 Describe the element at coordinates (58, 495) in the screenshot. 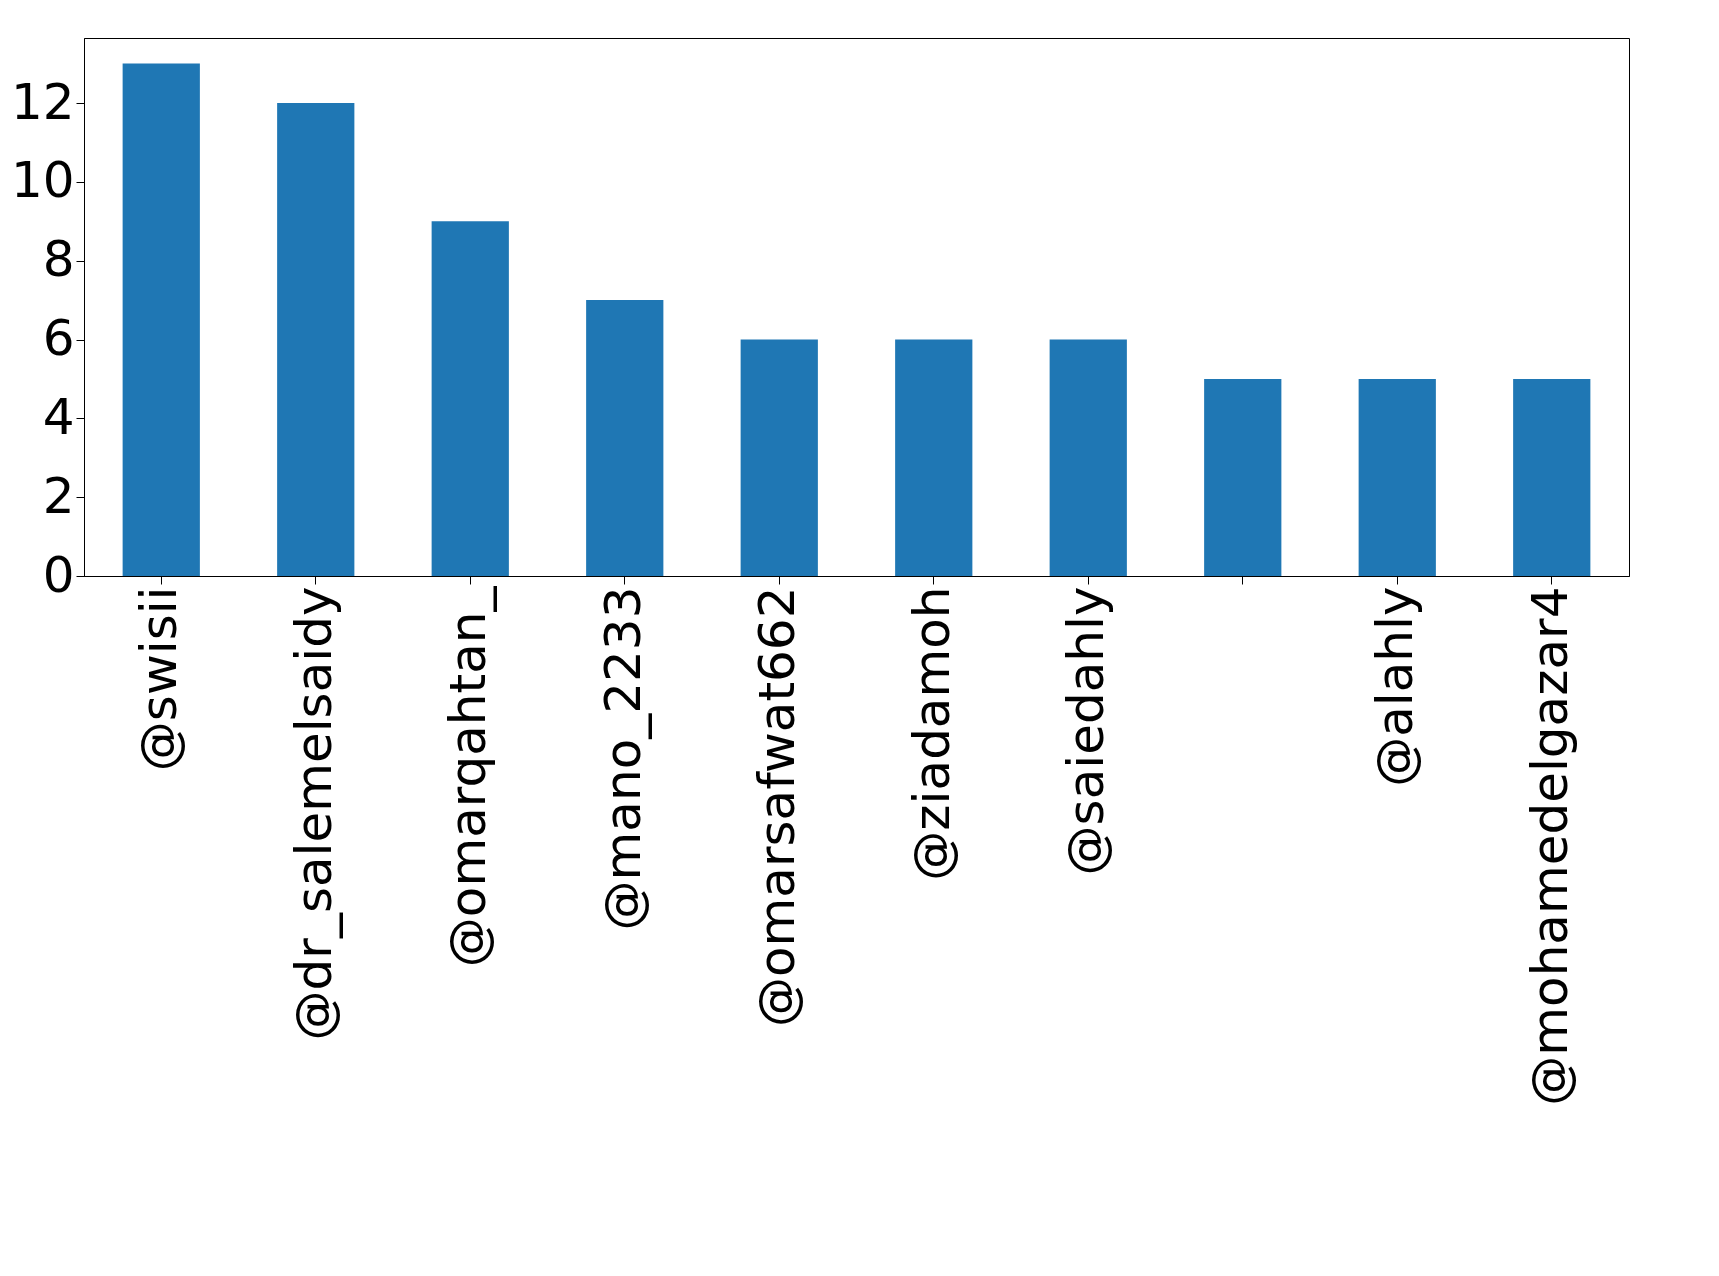

I see `y-tick-label: 2` at that location.